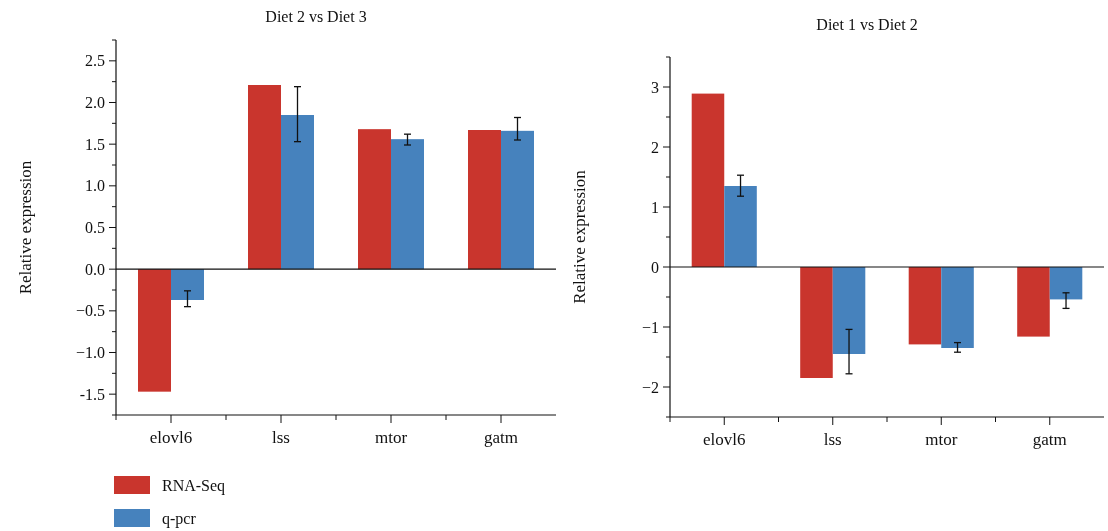 This screenshot has width=1108, height=531. Describe the element at coordinates (95, 269) in the screenshot. I see `y-tick-label: 0.0` at that location.